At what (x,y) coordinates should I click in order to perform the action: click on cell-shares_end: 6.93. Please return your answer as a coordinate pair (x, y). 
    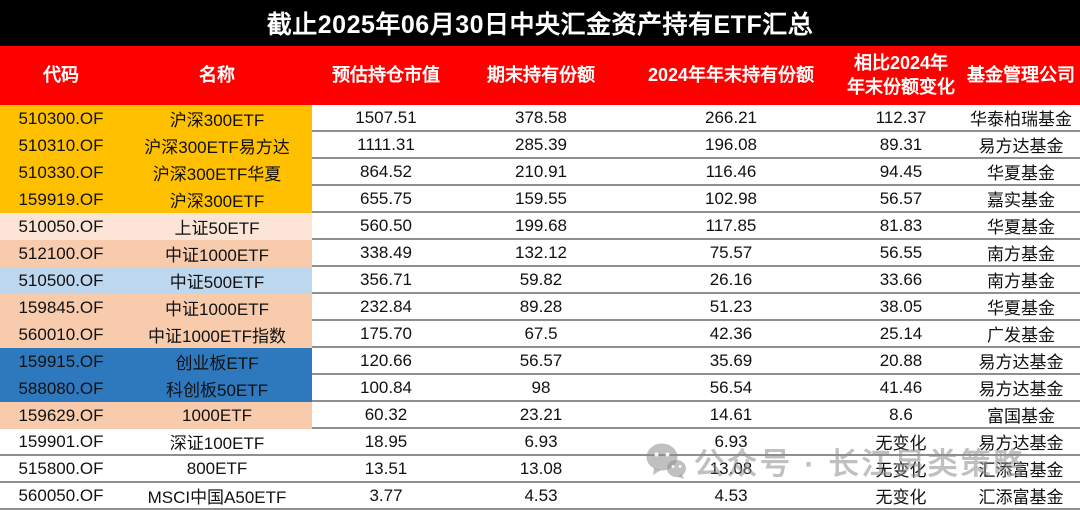
    Looking at the image, I should click on (541, 442).